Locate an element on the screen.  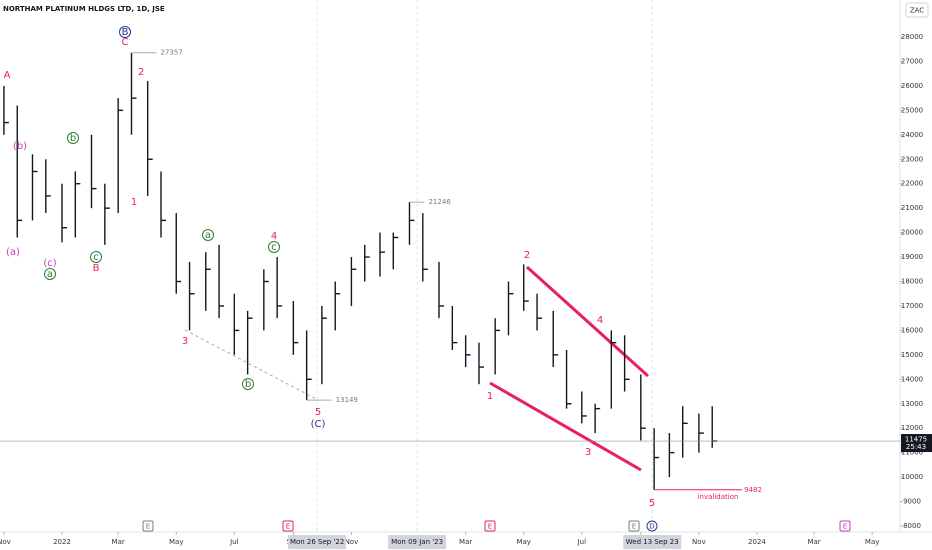
y-tick-label: 10000 is located at coordinates (912, 477).